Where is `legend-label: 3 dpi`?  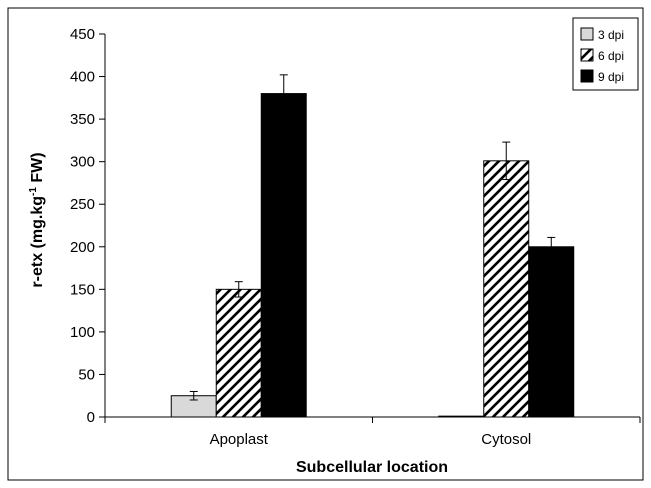 legend-label: 3 dpi is located at coordinates (611, 35).